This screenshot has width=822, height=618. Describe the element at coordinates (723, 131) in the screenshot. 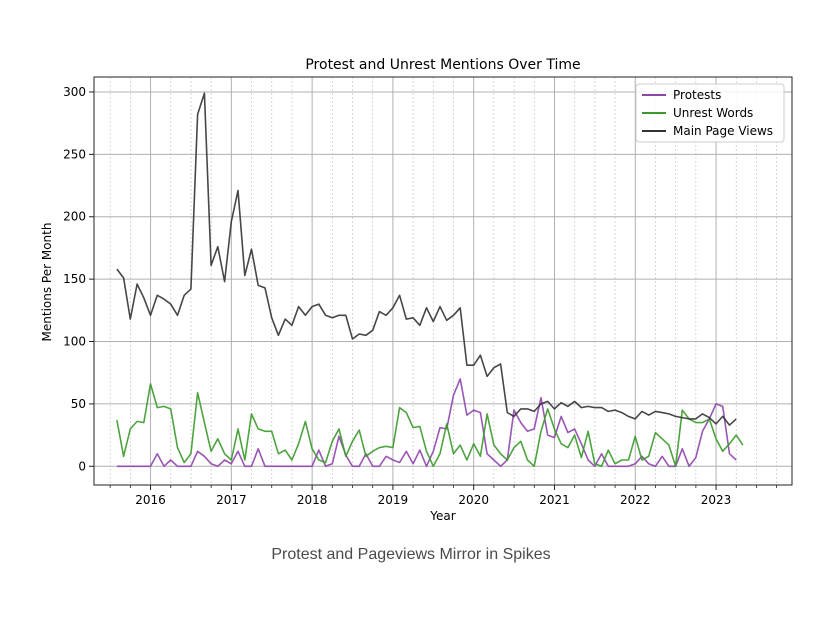

I see `legend-label-main-page-views: Main Page Views` at that location.